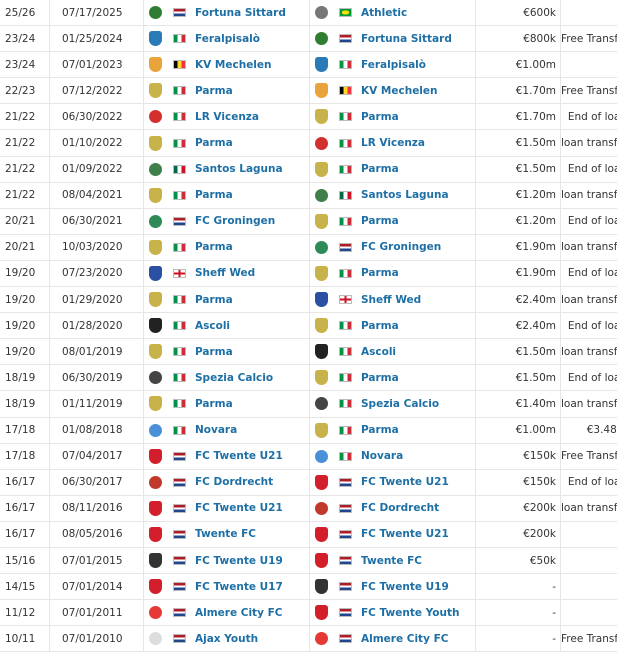  I want to click on to-club-link: Spezia Calcio, so click(400, 404).